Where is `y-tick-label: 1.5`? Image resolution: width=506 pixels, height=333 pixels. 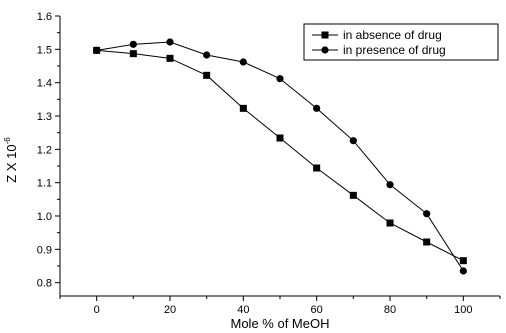 y-tick-label: 1.5 is located at coordinates (44, 50).